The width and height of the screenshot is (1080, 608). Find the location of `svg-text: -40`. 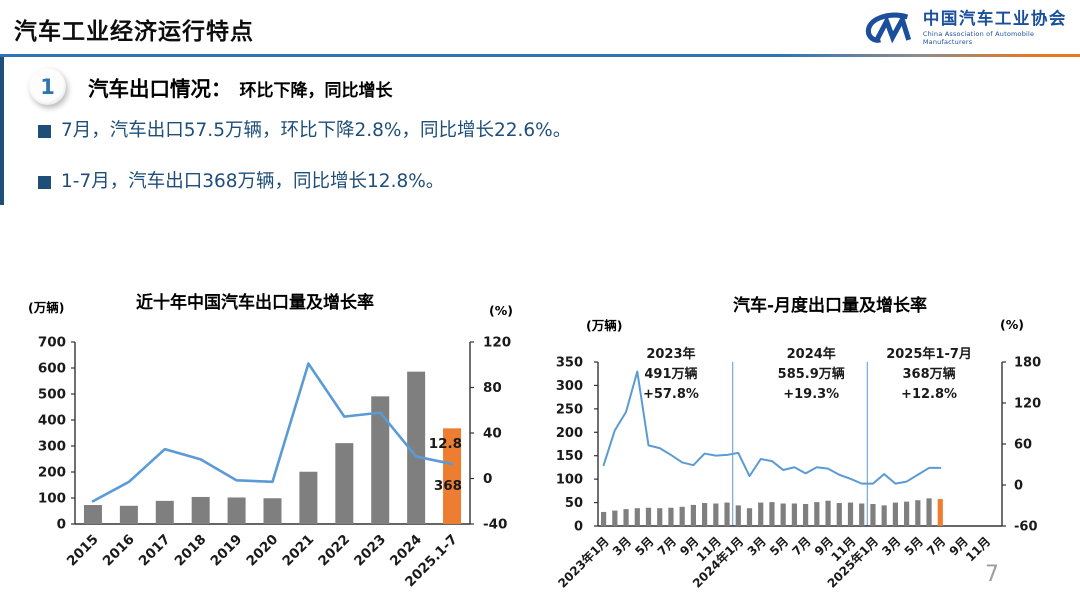

svg-text: -40 is located at coordinates (495, 525).